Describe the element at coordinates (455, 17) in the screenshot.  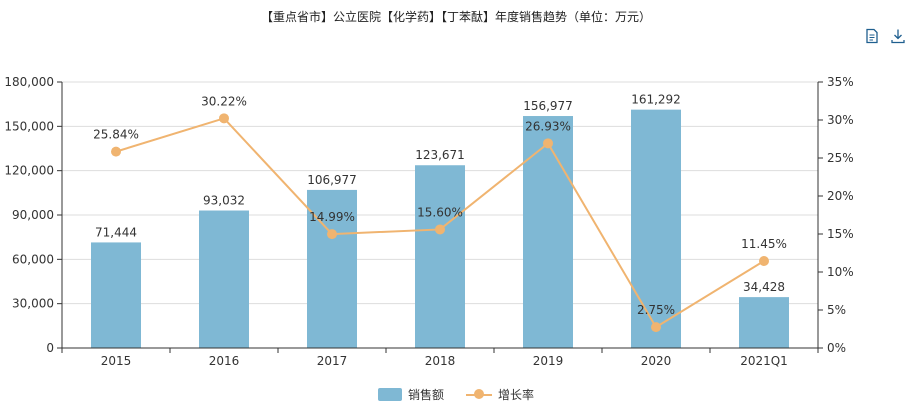
I see `chart-title: 【重点省市】公立医院【化学药】【丁苯酞】年度销售趋势（单位：万元）` at that location.